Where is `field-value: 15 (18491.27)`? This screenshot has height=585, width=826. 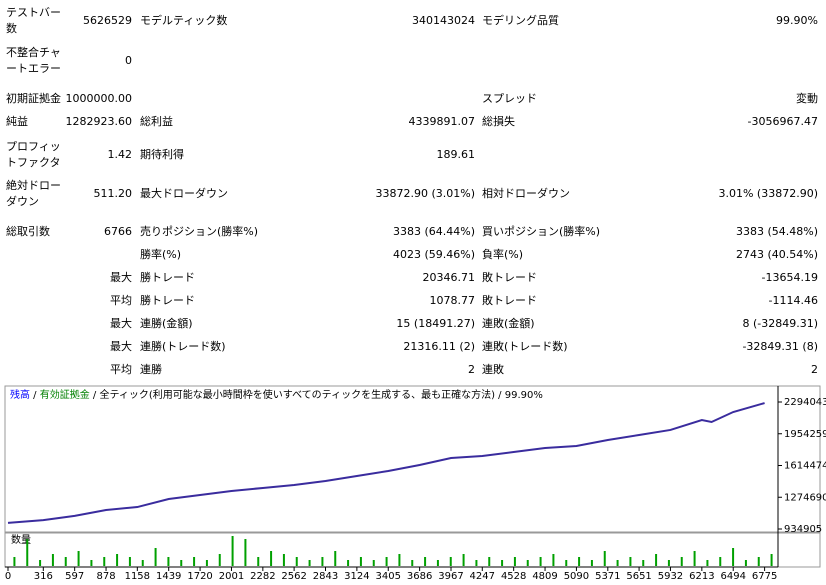 field-value: 15 (18491.27) is located at coordinates (435, 323).